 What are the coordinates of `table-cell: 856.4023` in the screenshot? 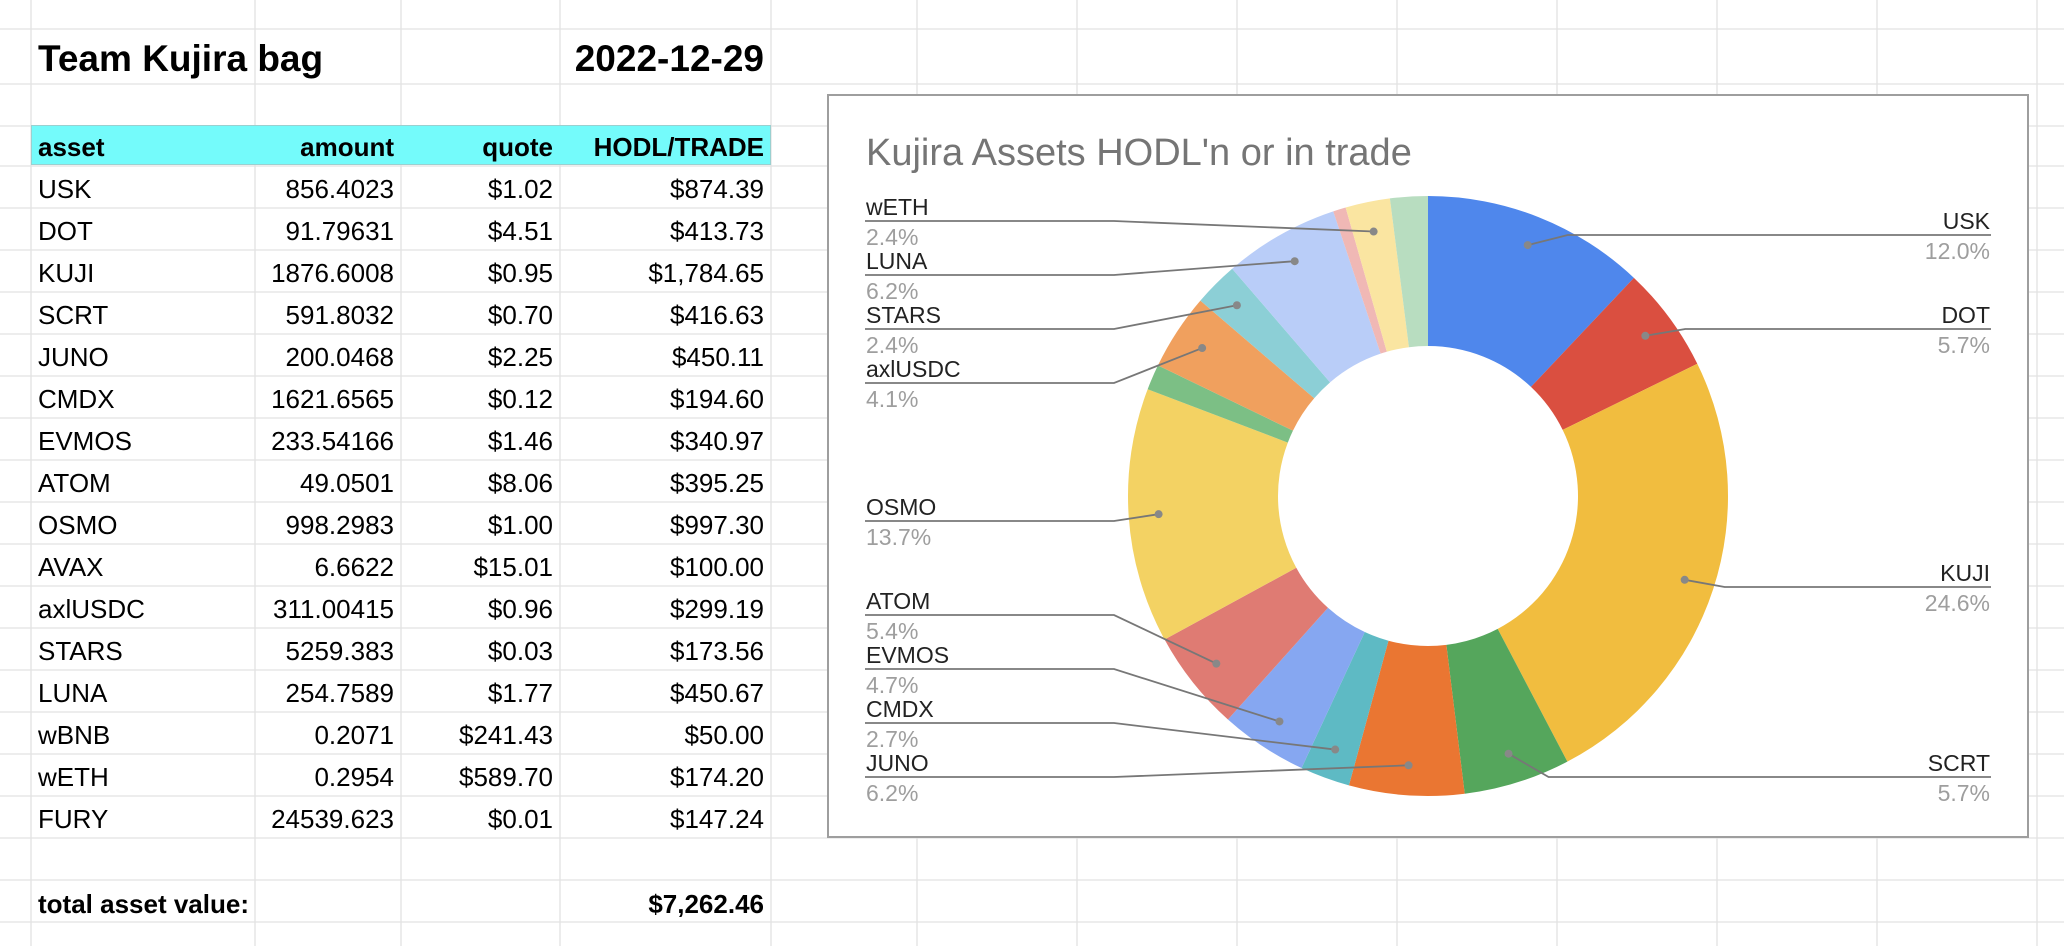 It's located at (328, 189).